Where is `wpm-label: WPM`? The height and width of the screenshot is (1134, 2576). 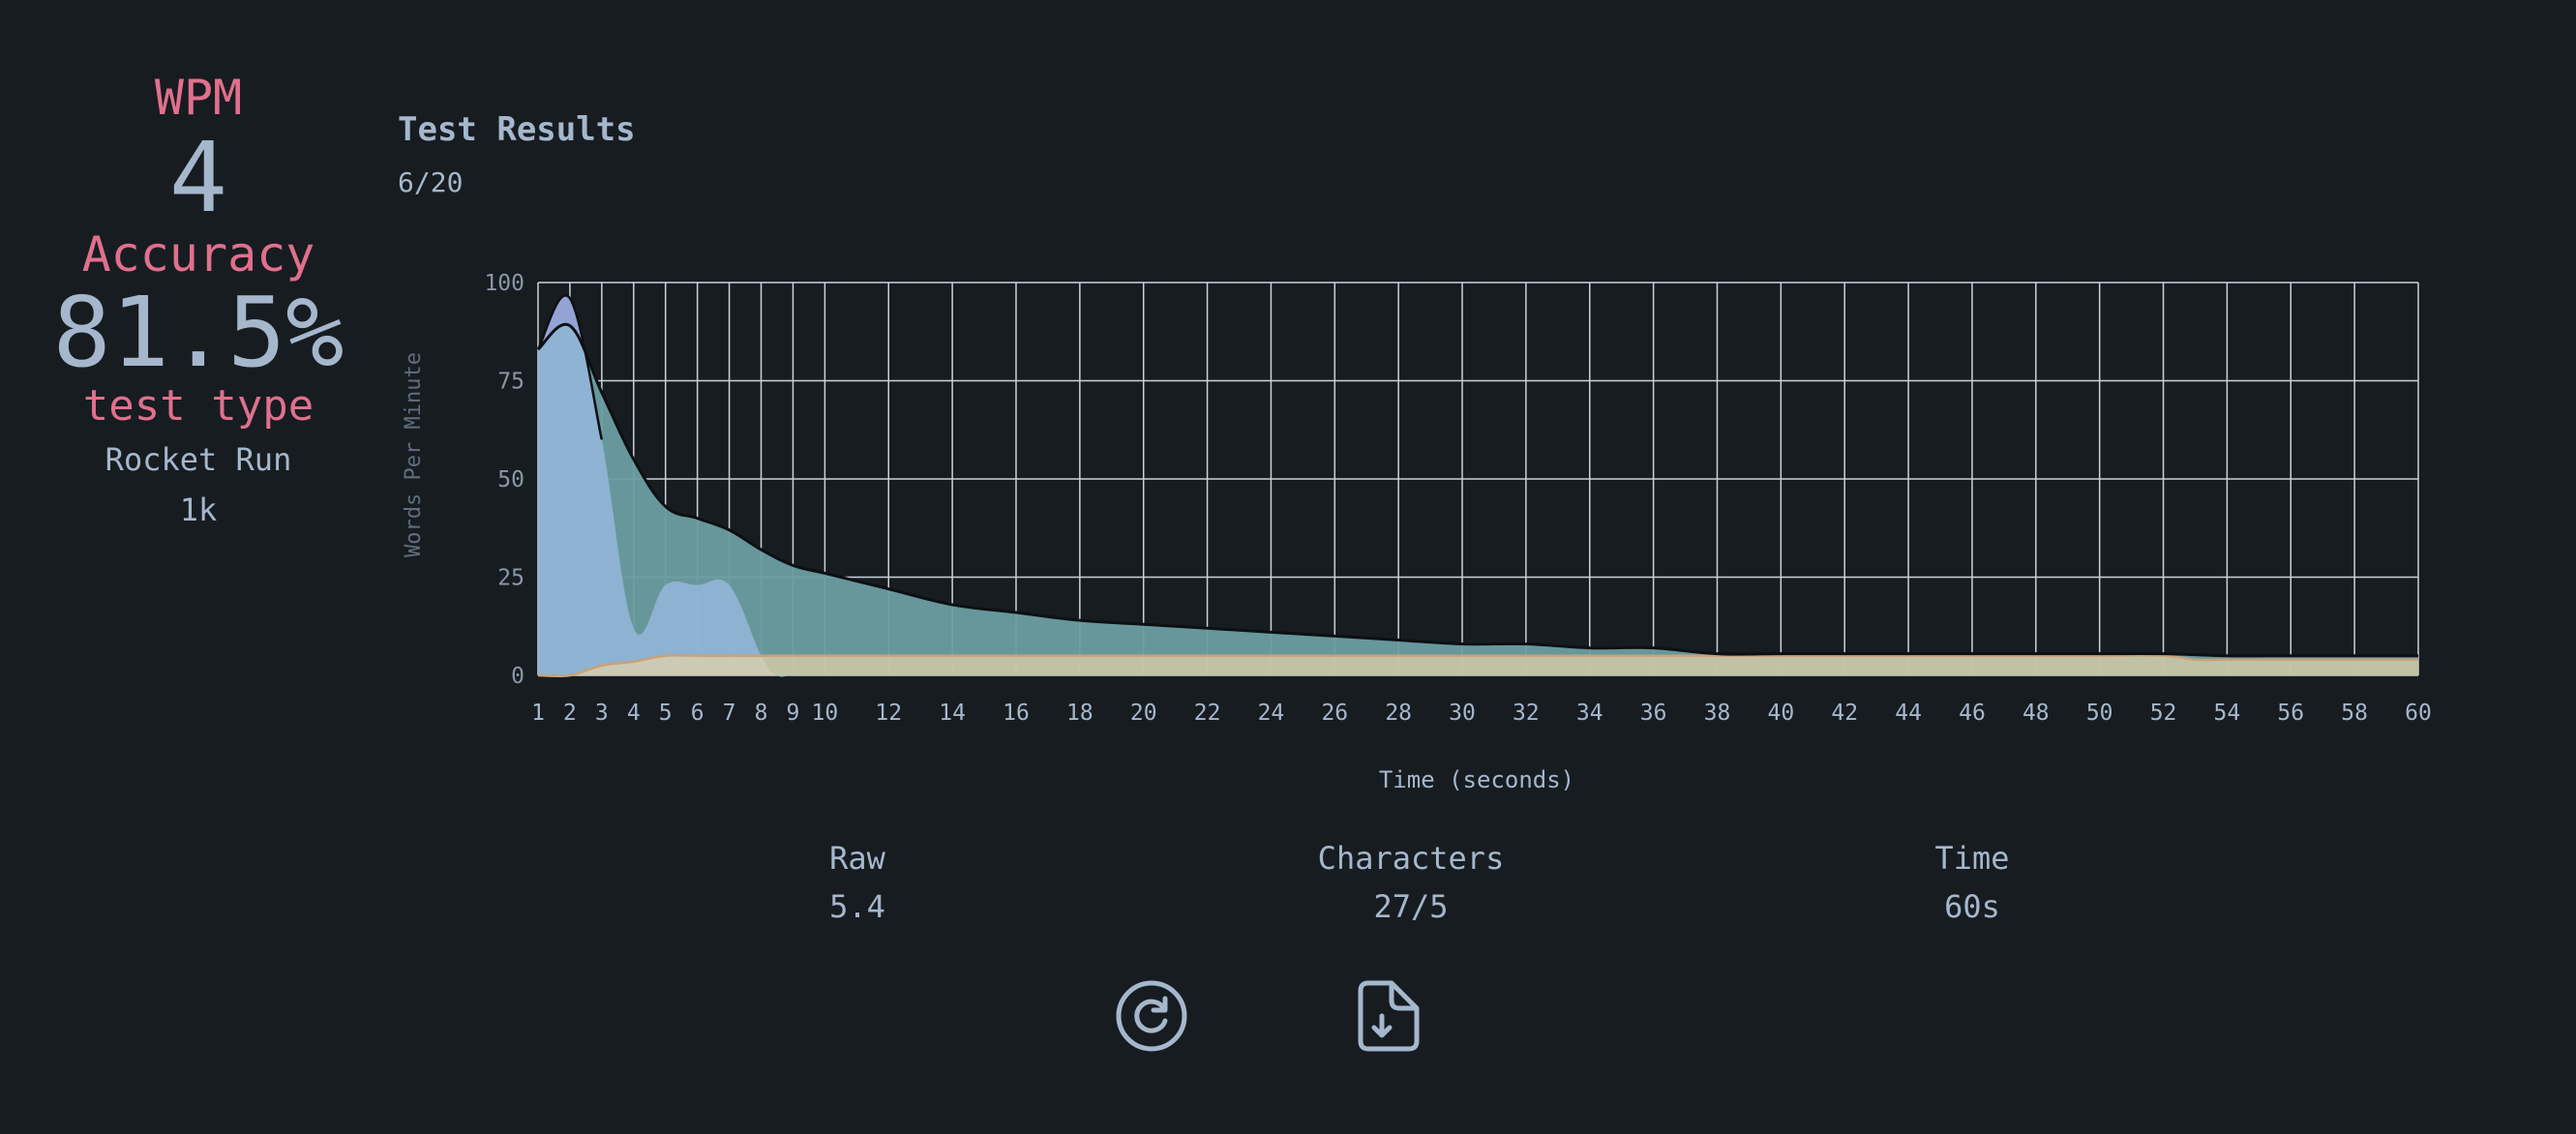 wpm-label: WPM is located at coordinates (198, 98).